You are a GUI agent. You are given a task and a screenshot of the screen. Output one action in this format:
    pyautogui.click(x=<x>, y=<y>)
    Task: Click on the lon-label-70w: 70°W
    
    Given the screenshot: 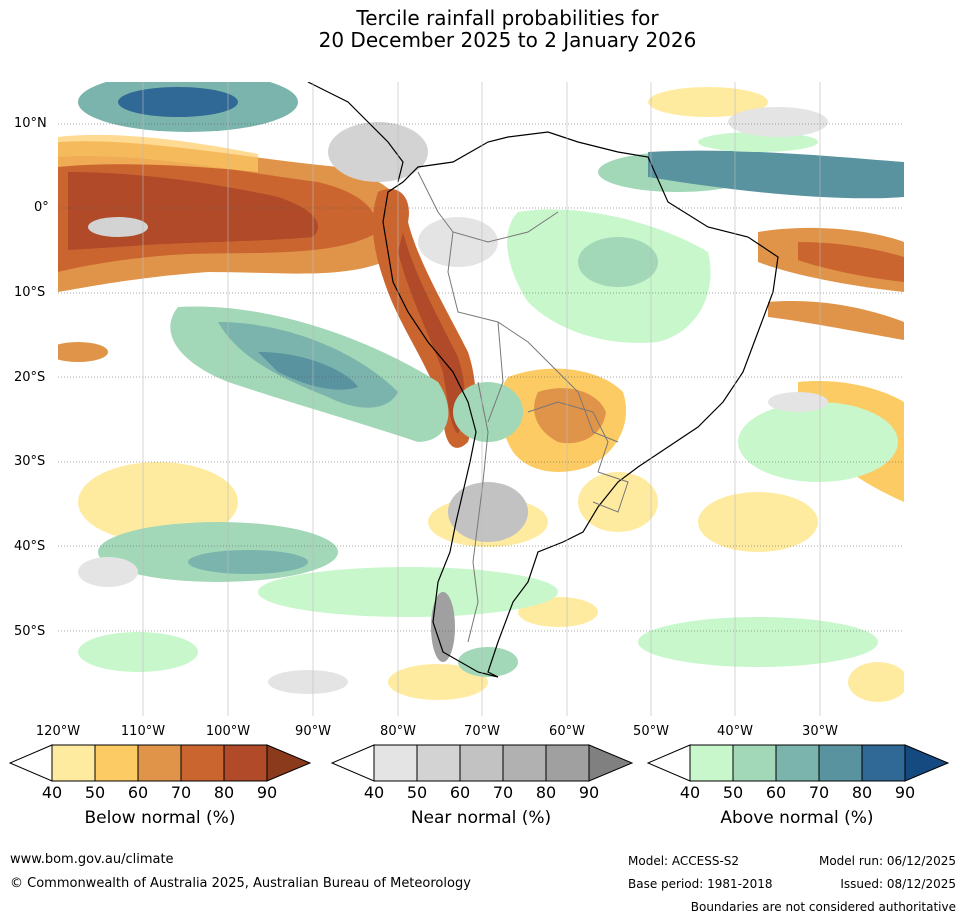 What is the action you would take?
    pyautogui.click(x=482, y=731)
    